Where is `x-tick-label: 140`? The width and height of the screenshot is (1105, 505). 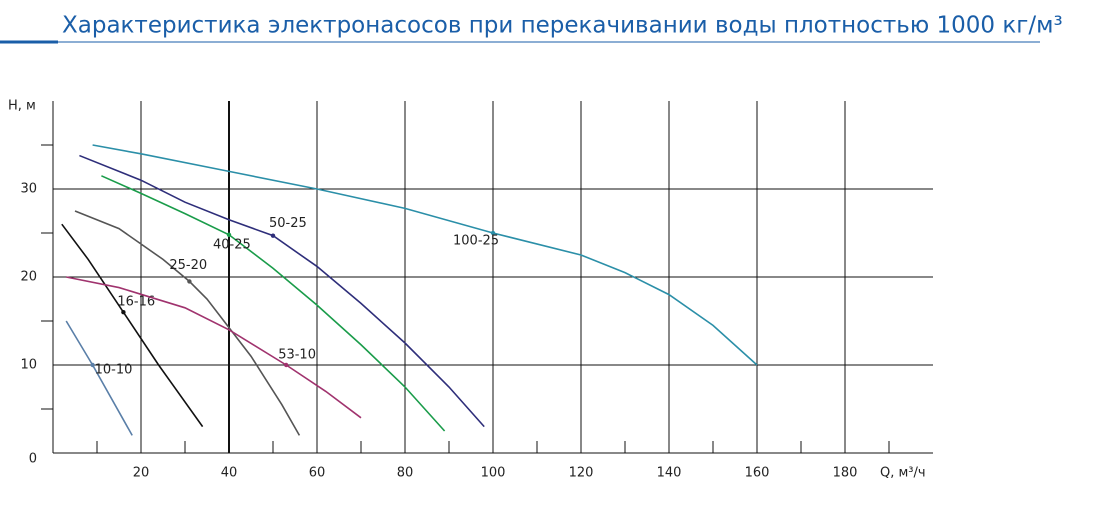 x-tick-label: 140 is located at coordinates (669, 473).